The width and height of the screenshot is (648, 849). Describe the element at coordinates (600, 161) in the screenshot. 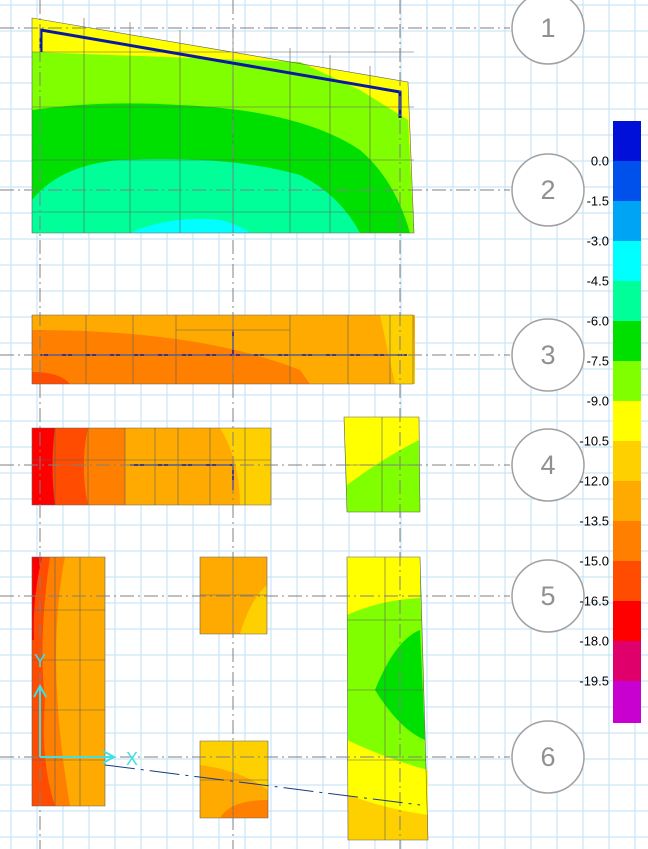

I see `legend-label: 0.0` at that location.